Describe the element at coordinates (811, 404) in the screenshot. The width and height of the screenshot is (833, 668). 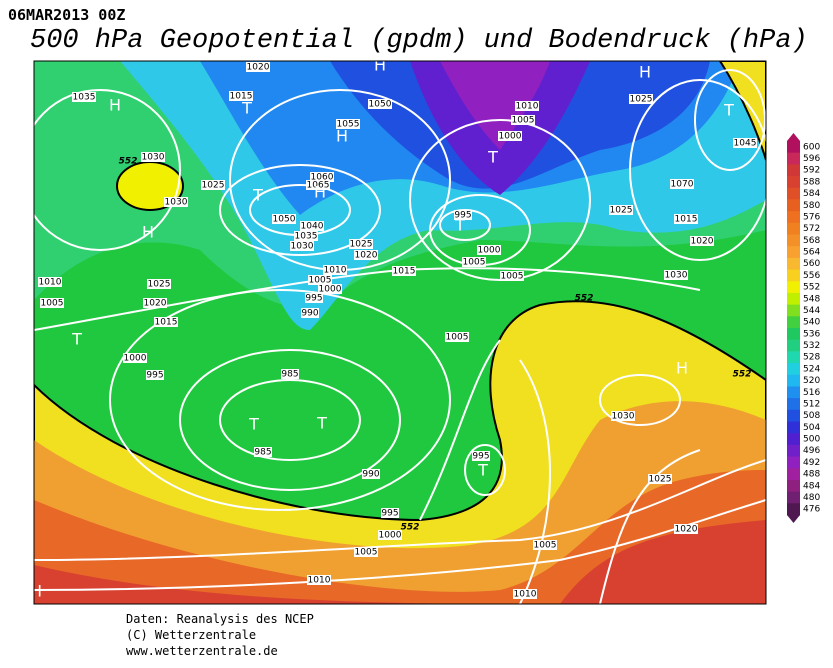
I see `colorbar-label: 512` at that location.